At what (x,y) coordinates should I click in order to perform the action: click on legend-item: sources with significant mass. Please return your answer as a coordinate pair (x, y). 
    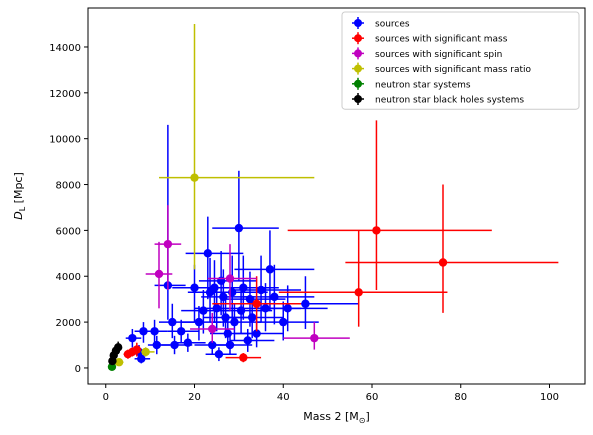
    Looking at the image, I should click on (430, 38).